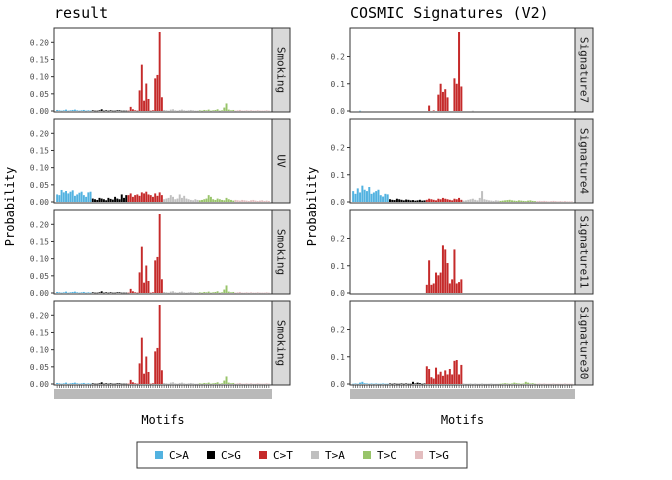  Describe the element at coordinates (10, 206) in the screenshot. I see `y-axis-label: Probability` at that location.